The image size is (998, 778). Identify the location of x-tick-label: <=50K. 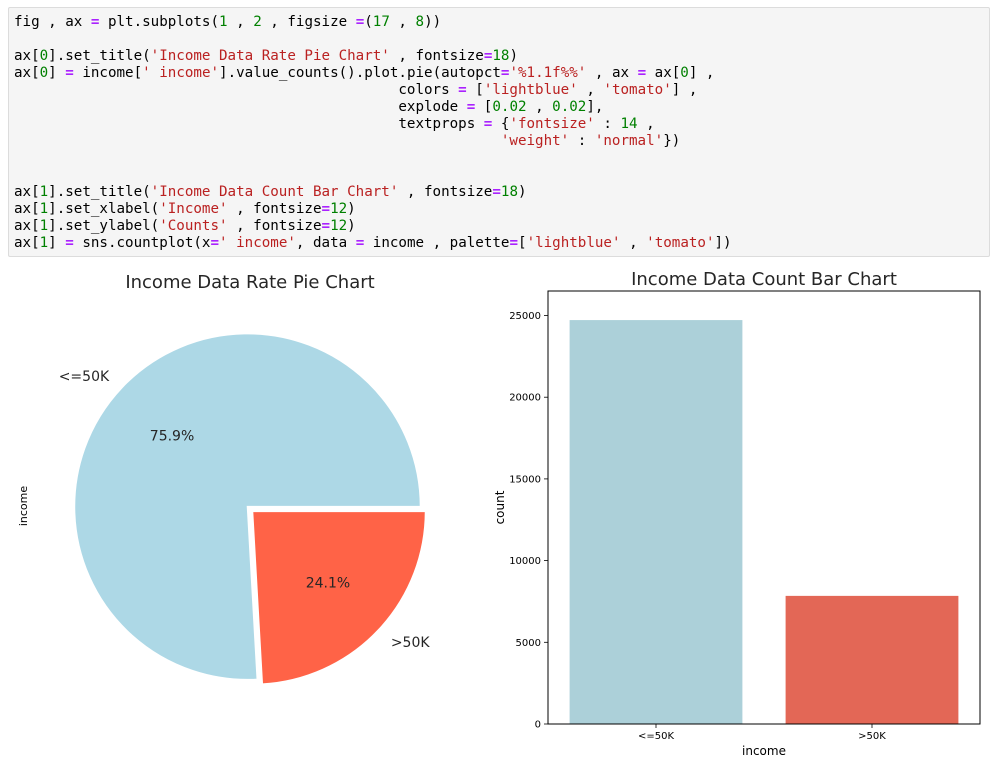
(656, 736).